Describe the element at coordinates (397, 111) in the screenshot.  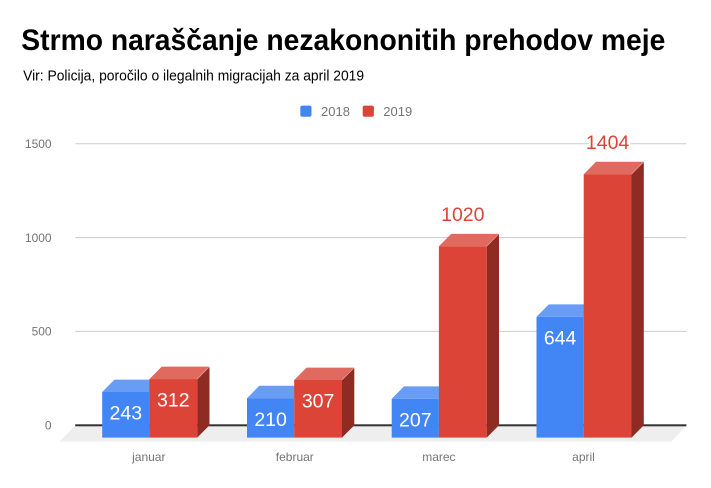
I see `svg-text: 2019` at that location.